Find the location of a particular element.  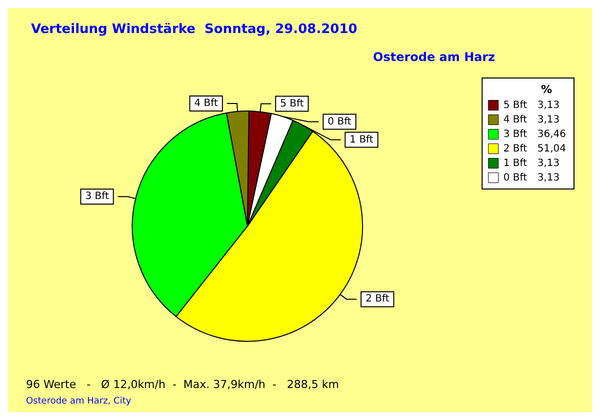

slice-label: 3 Bft is located at coordinates (97, 196).